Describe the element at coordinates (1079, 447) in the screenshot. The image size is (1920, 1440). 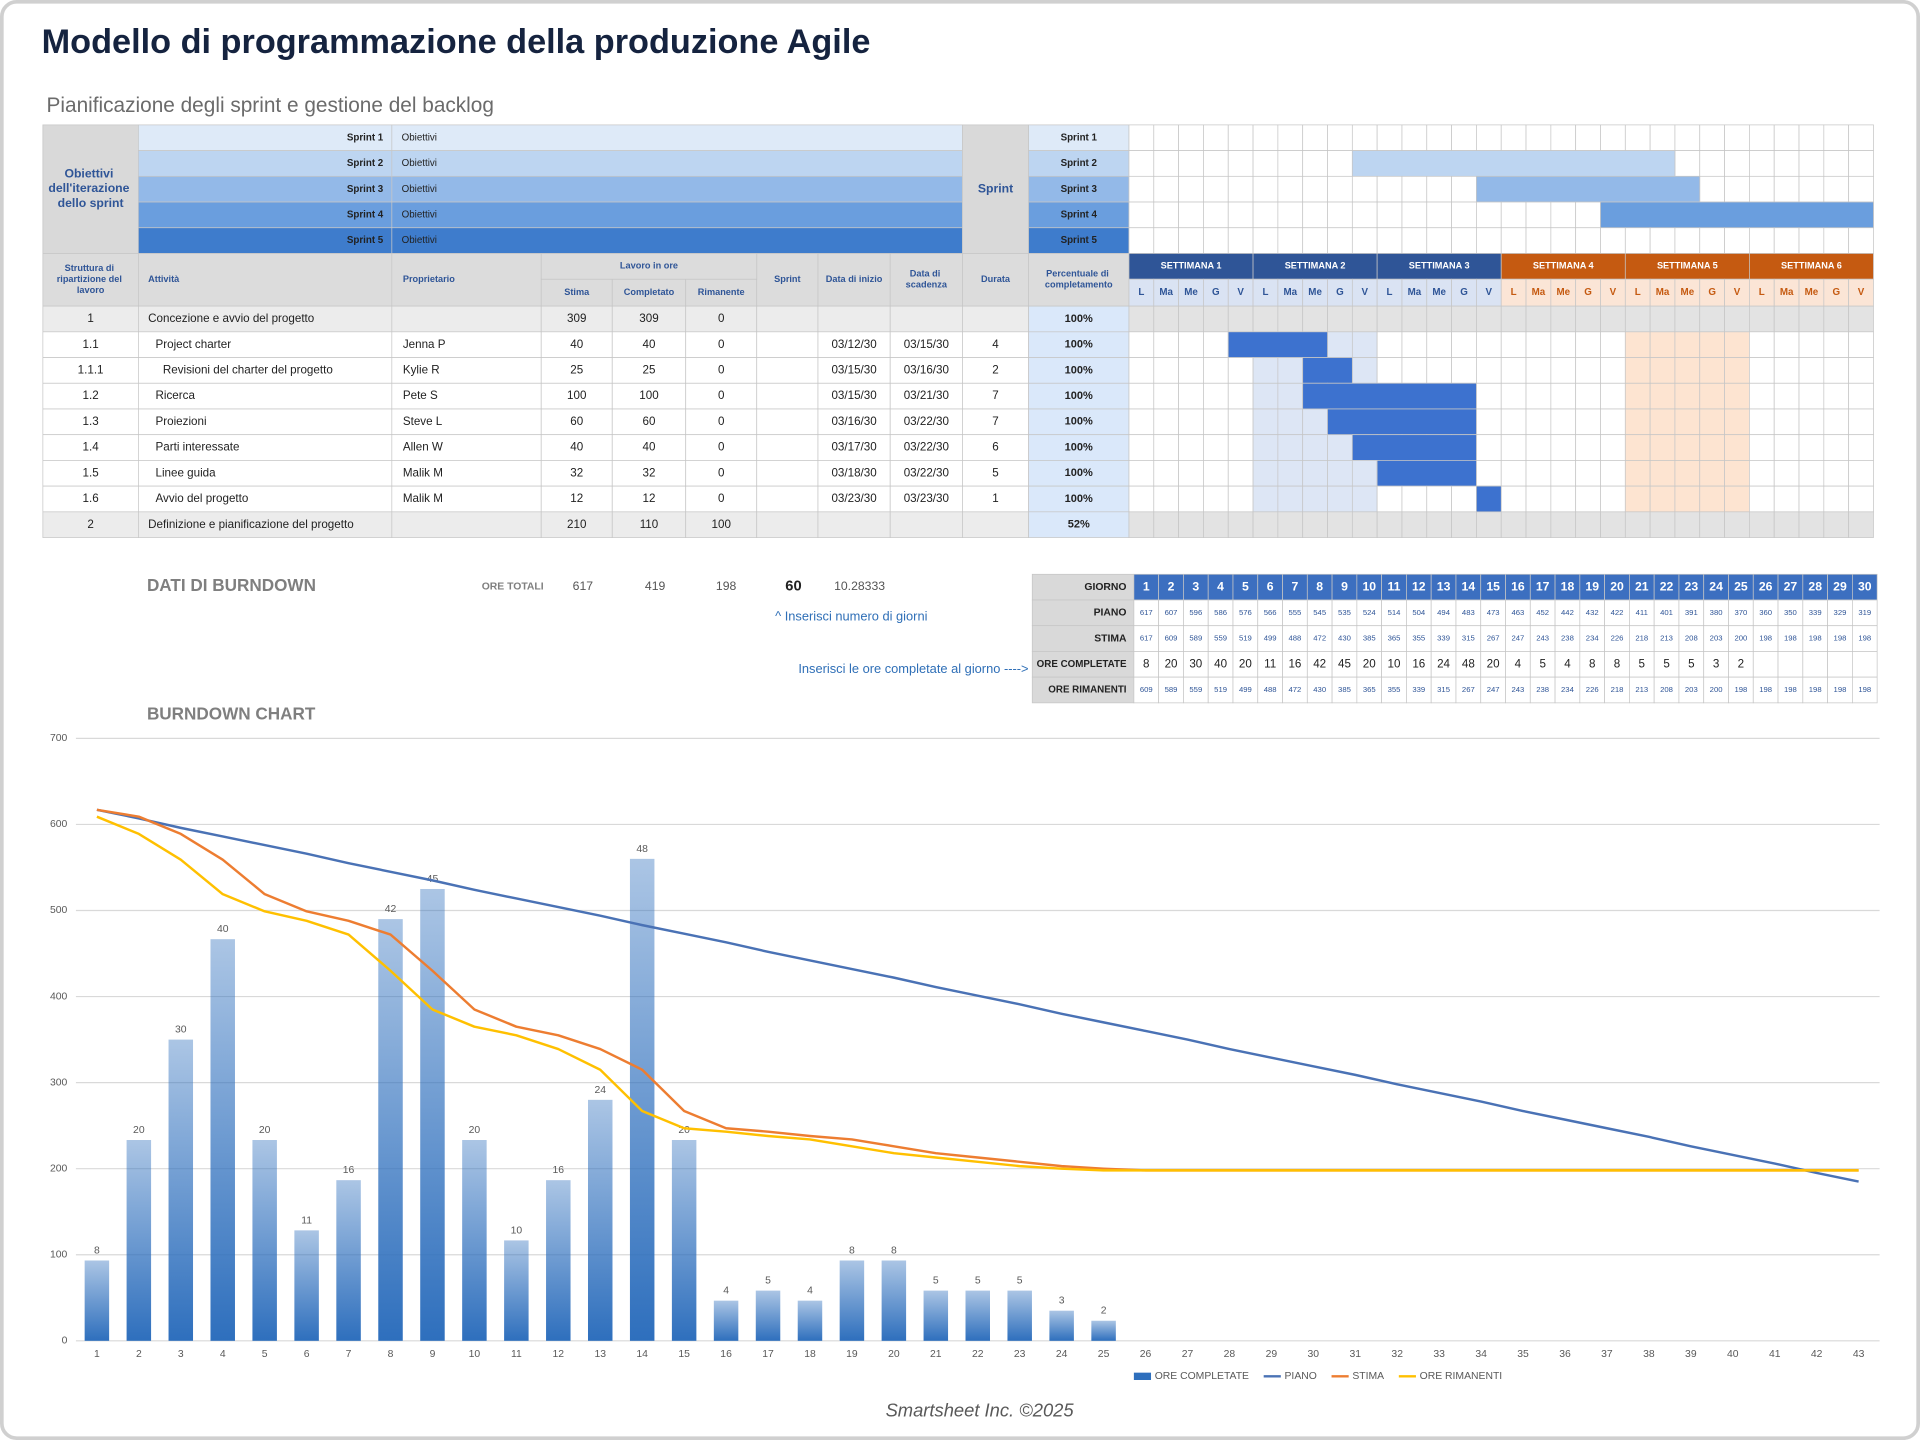
I see `table-percent: 100%` at that location.